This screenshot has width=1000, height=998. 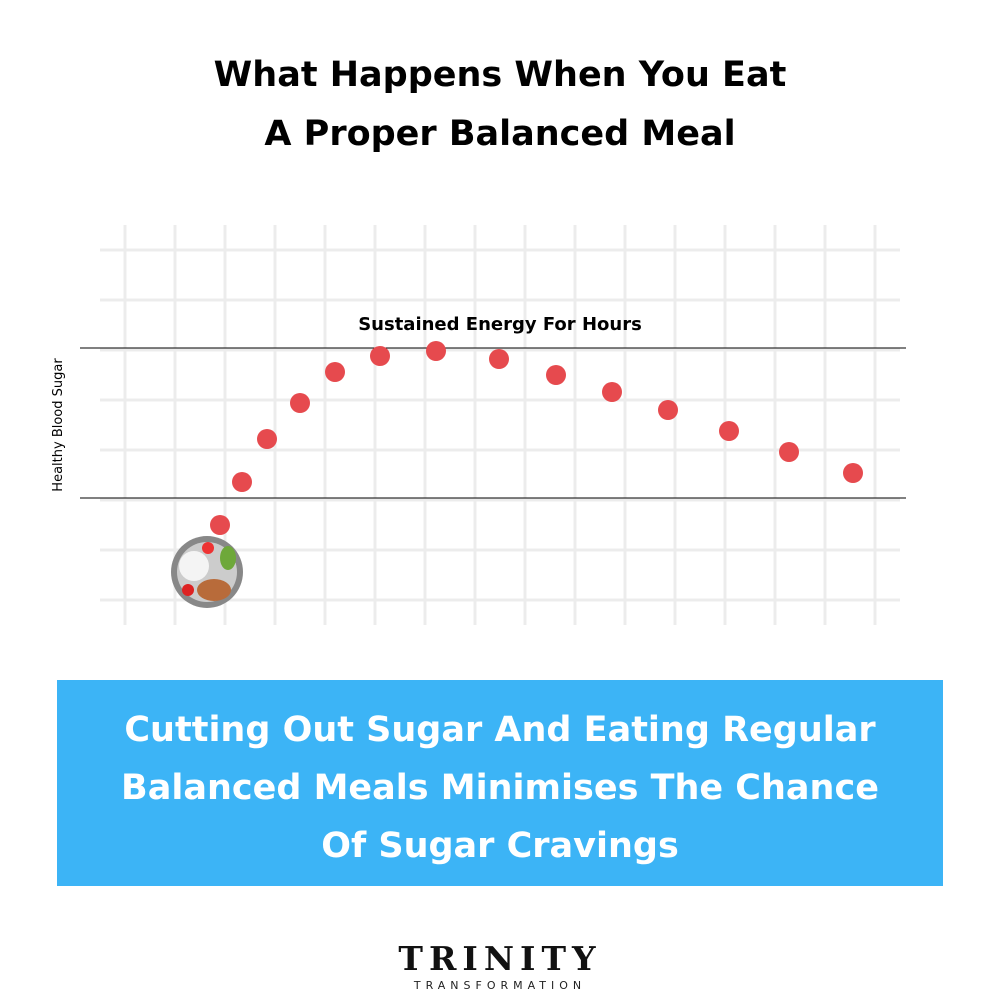 I want to click on caption-line: Cutting Out Sugar And Eating Regular, so click(x=500, y=730).